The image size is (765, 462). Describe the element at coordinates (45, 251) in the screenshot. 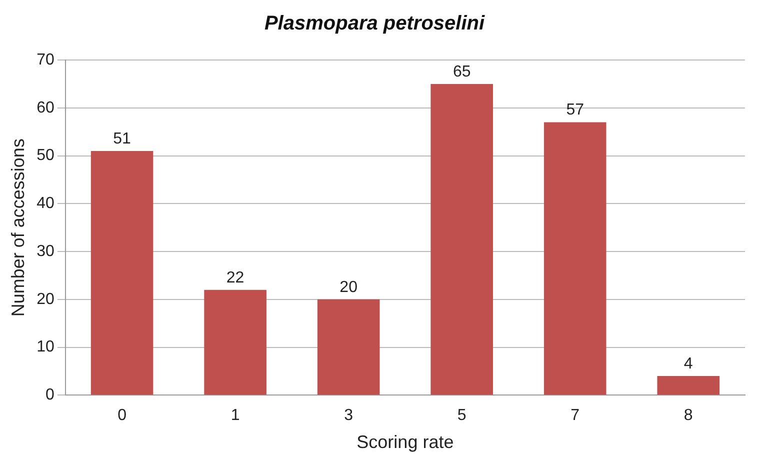

I see `y-tick-label: 30` at that location.